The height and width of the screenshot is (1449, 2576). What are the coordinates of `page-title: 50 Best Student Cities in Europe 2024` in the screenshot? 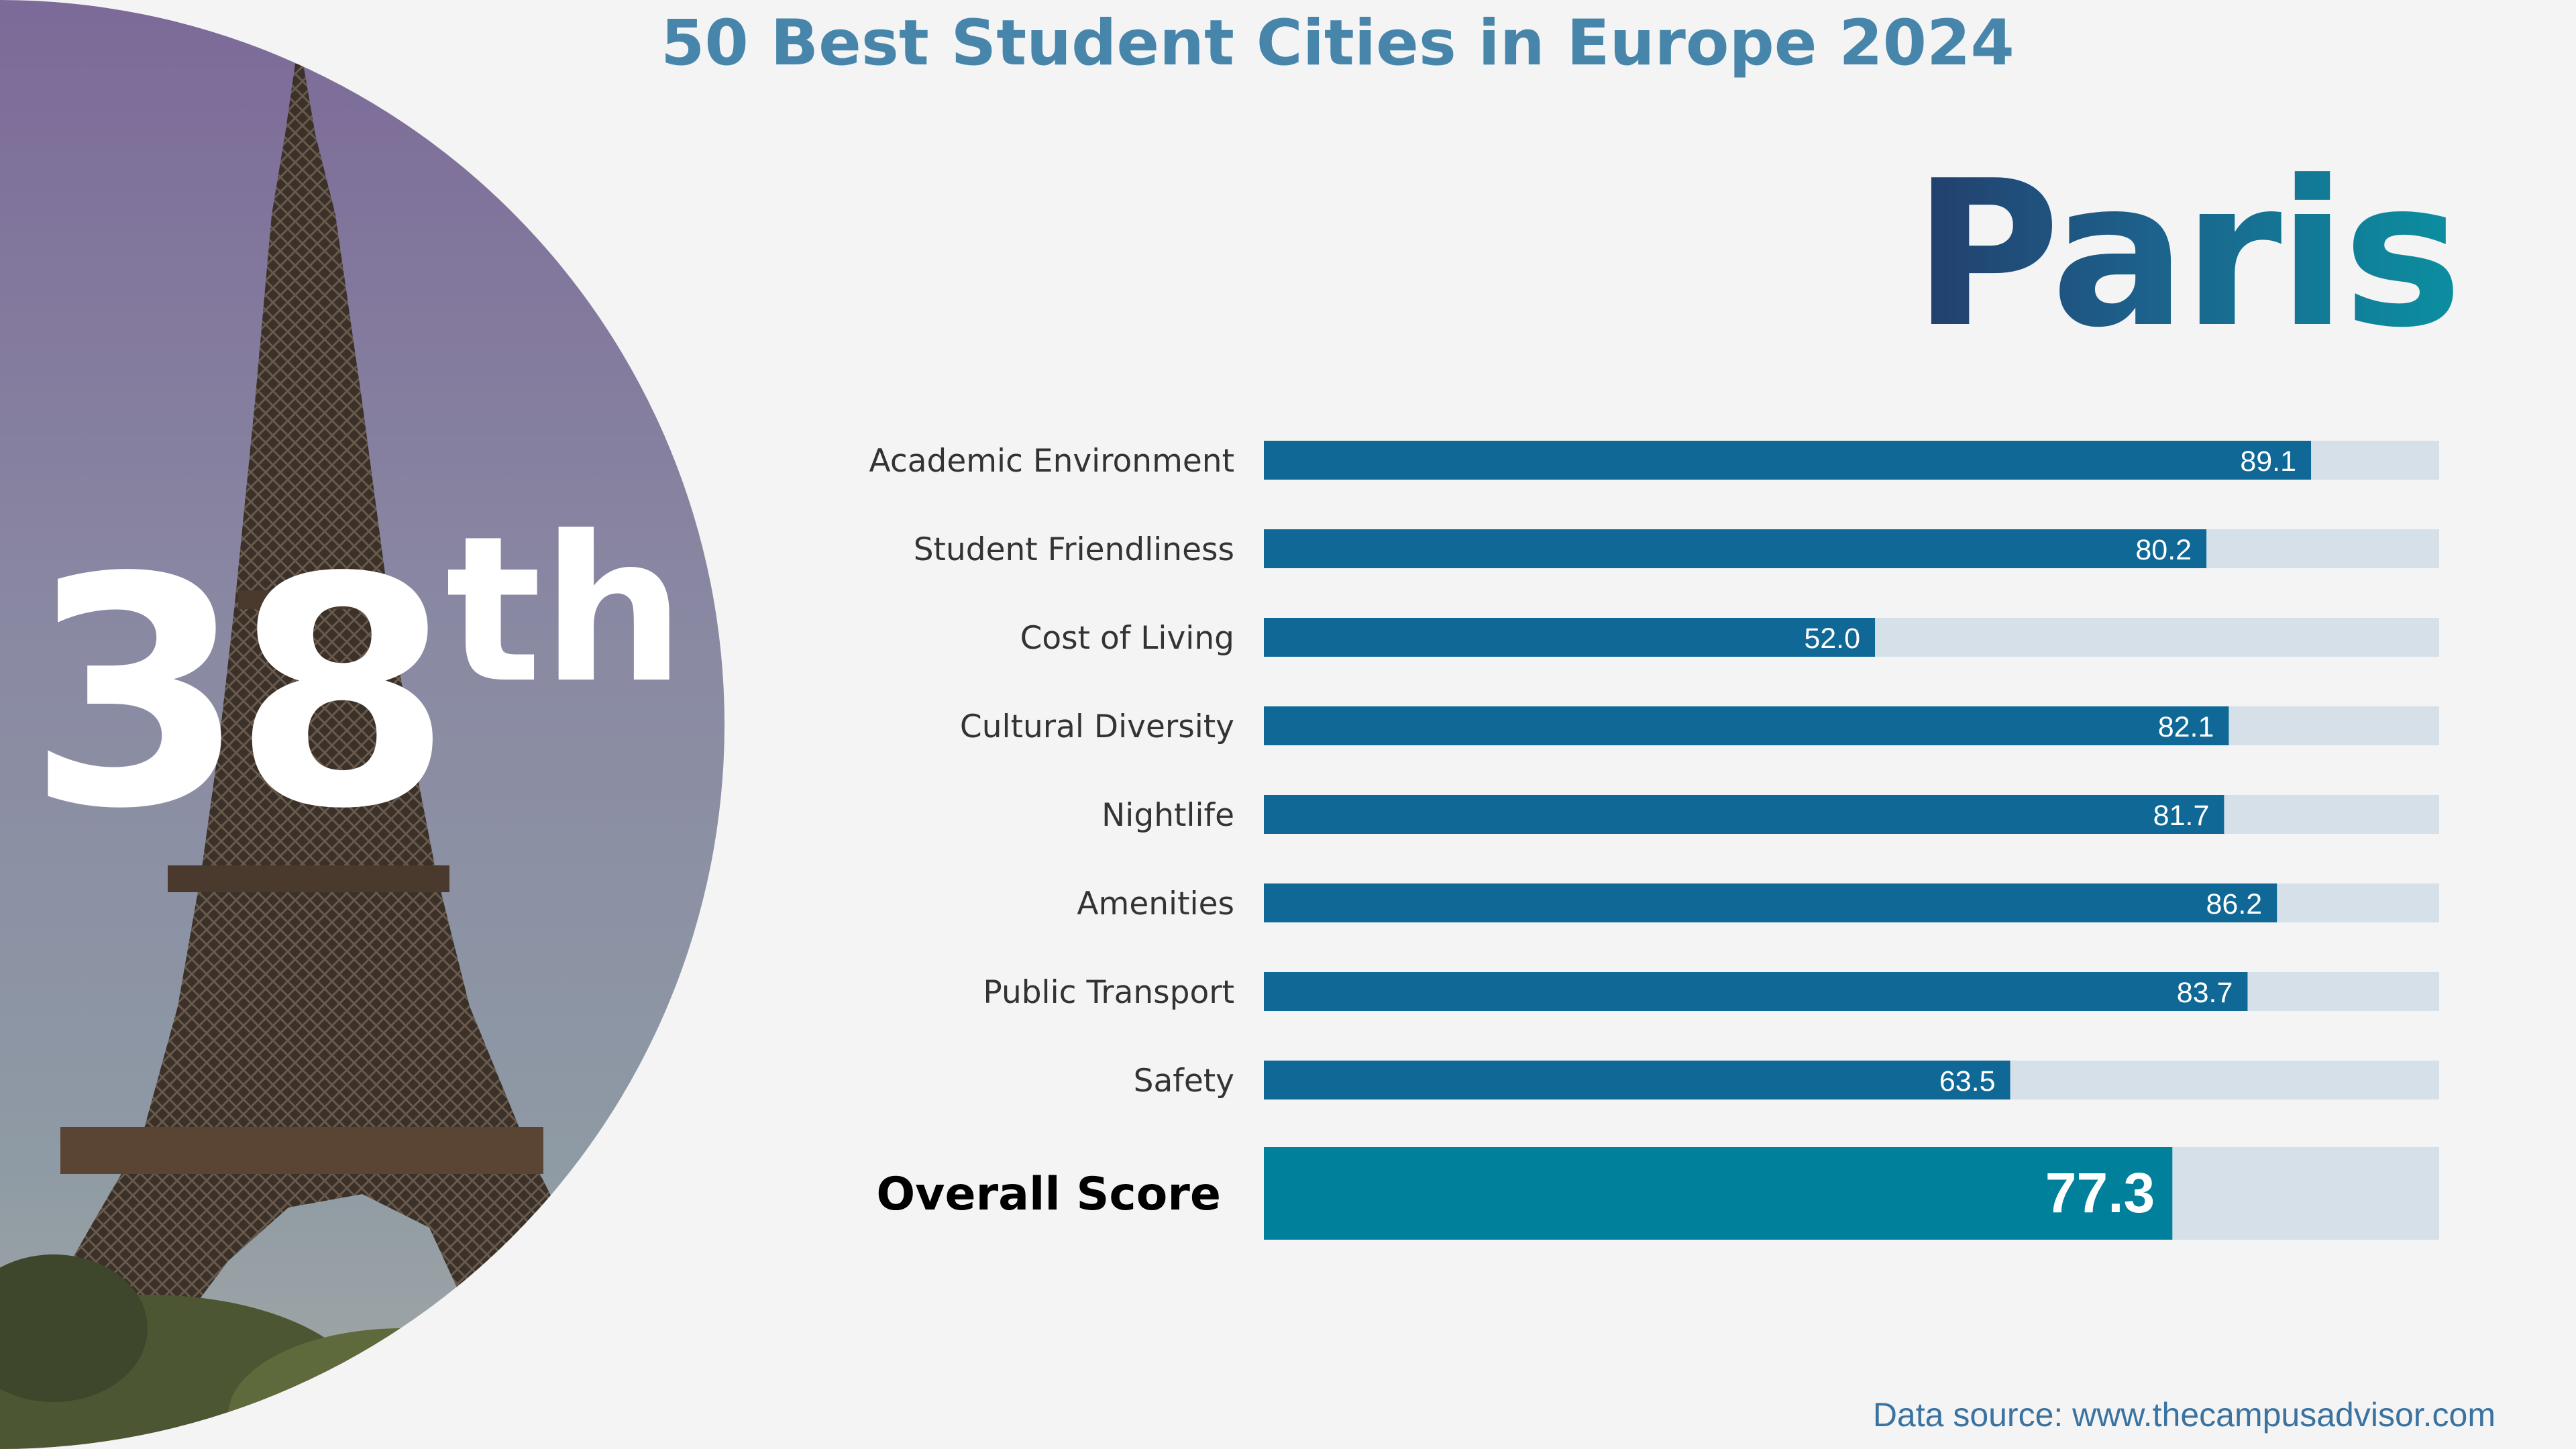 It's located at (1338, 43).